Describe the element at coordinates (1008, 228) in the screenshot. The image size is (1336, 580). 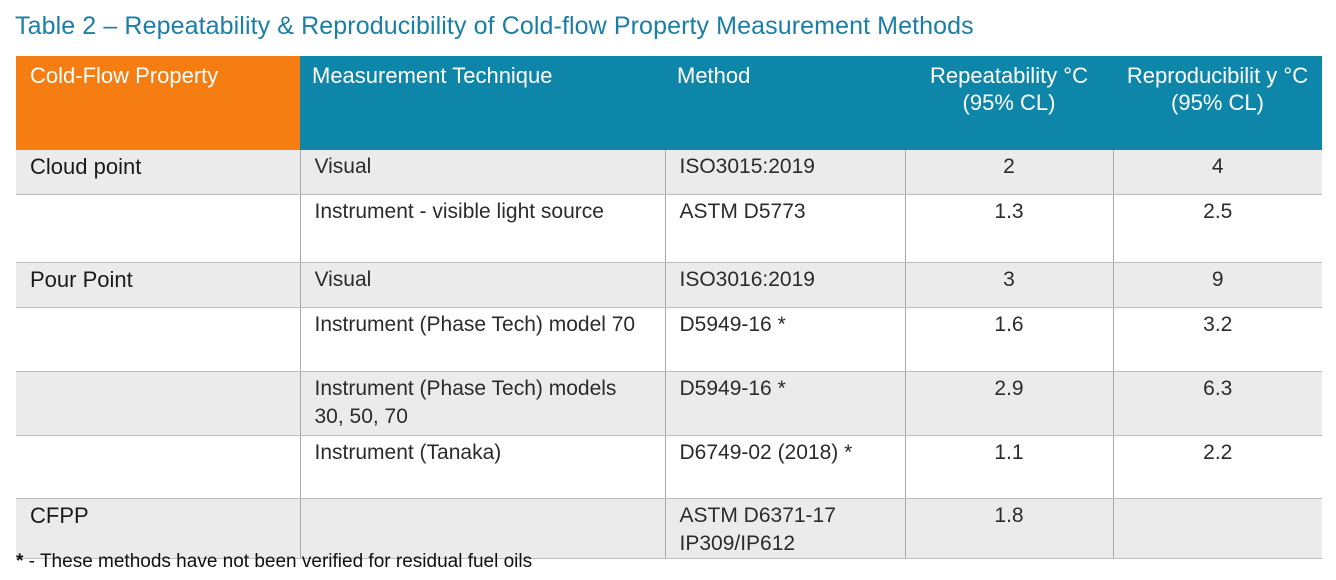
I see `cell-repeatability: 1.3` at that location.